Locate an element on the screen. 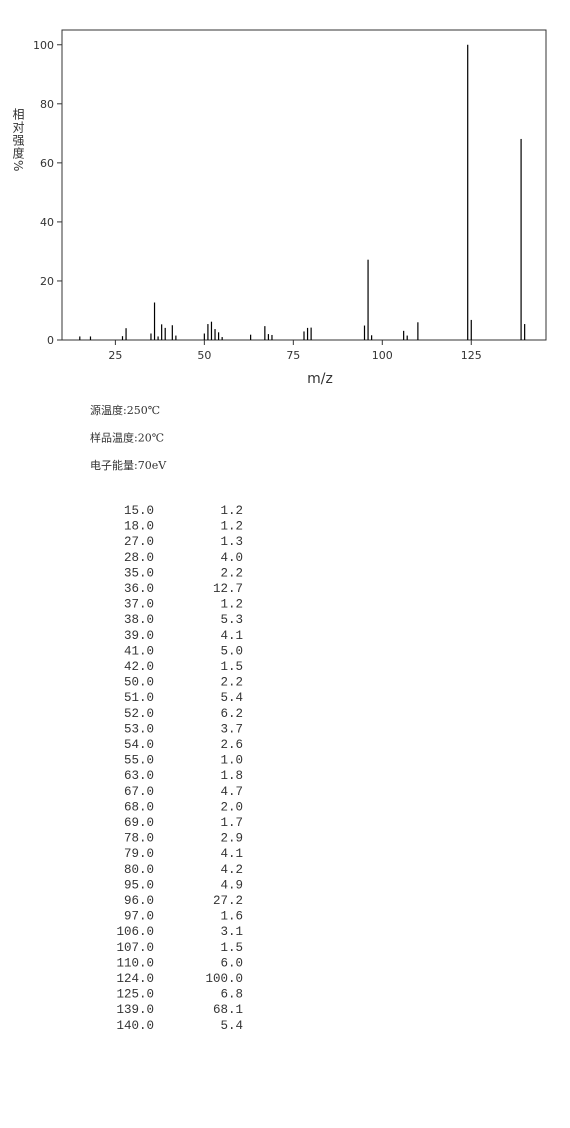 Image resolution: width=570 pixels, height=1128 pixels. mz-cell: 55.0 is located at coordinates (139, 761).